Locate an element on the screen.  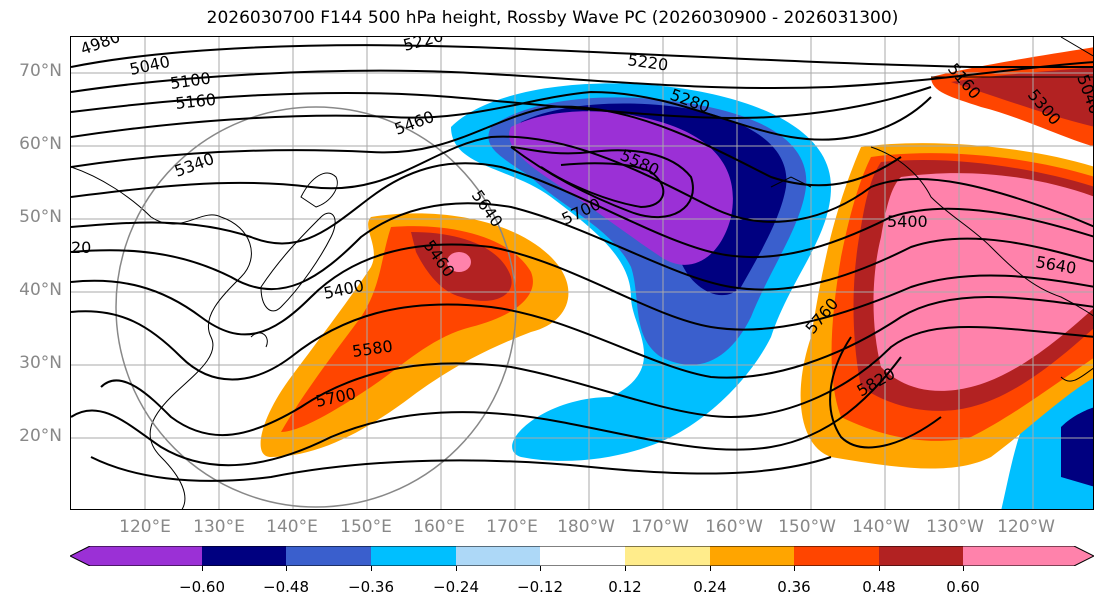
lon-label-160w: 160°W is located at coordinates (734, 527).